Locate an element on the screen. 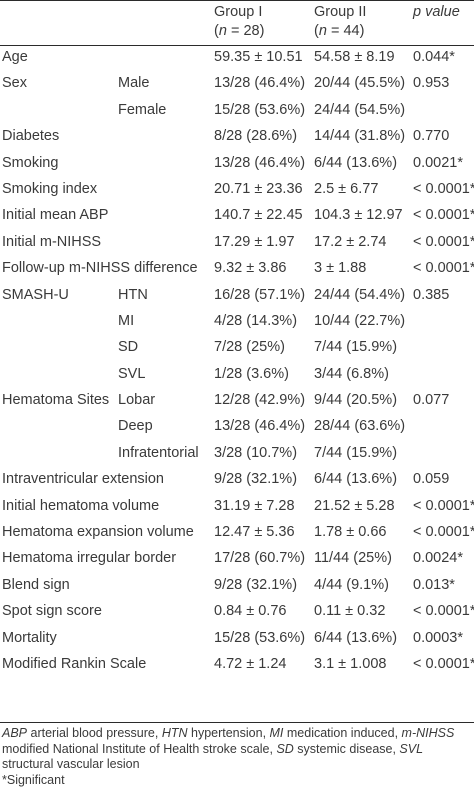 This screenshot has height=794, width=474. p-value: 0.0021* is located at coordinates (438, 162).